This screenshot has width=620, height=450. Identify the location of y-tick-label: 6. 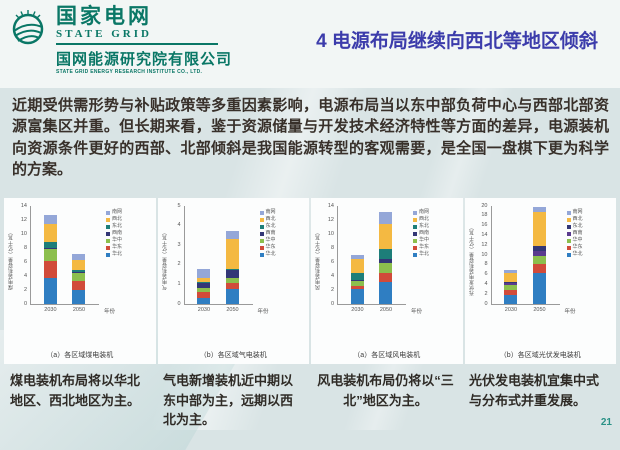
(480, 274).